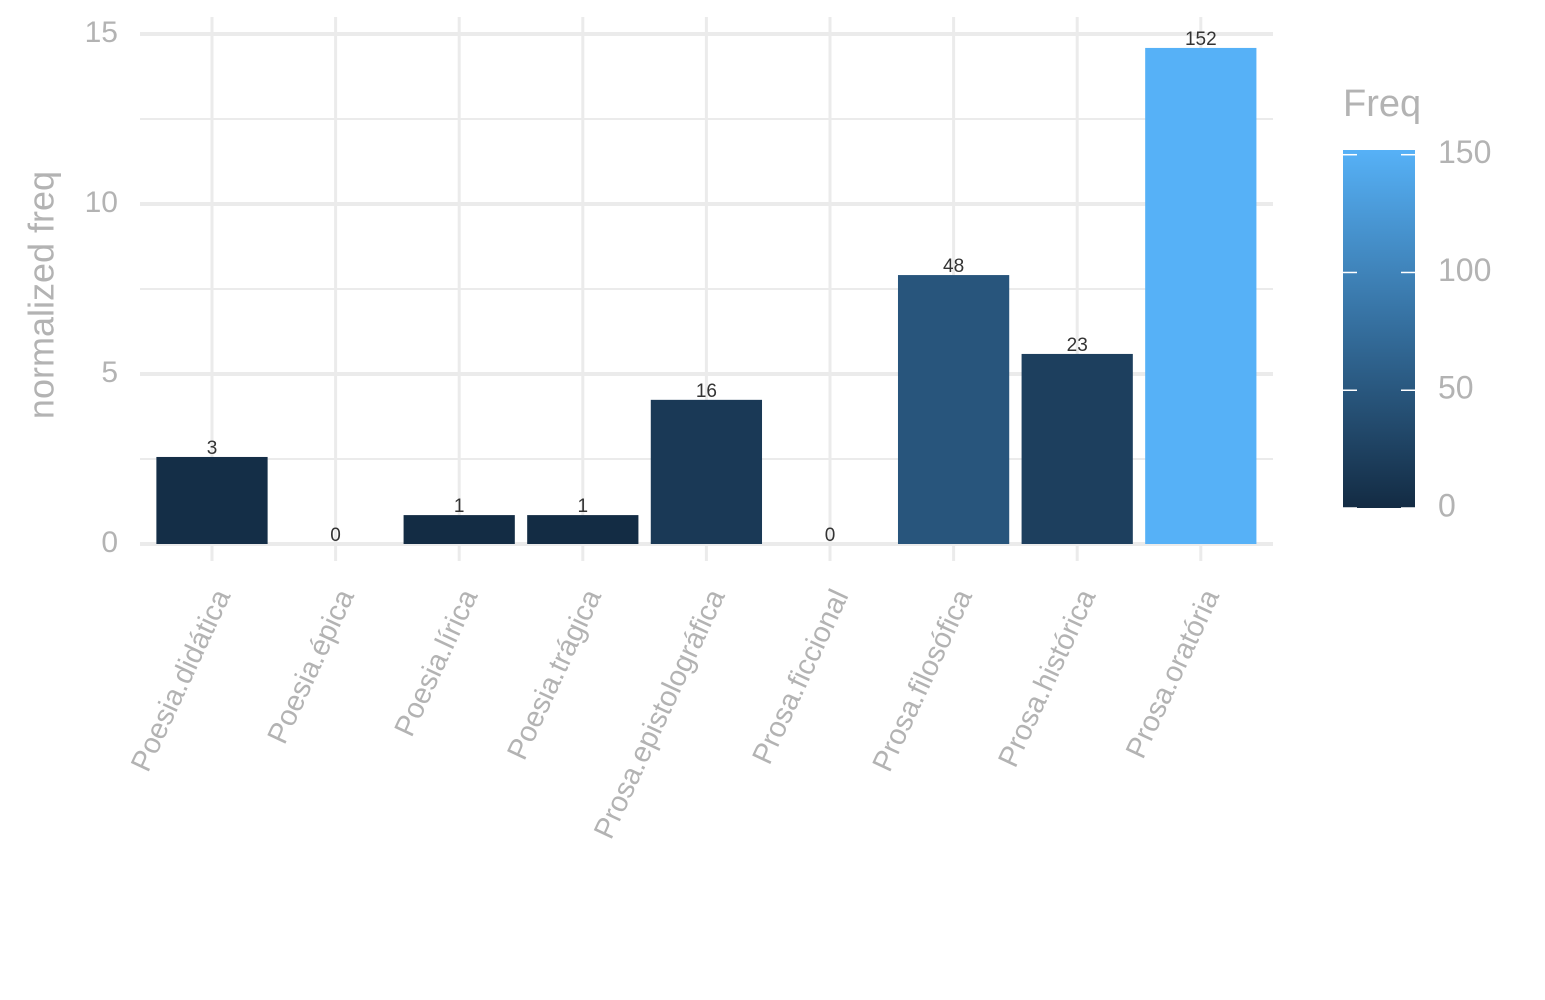 The height and width of the screenshot is (1000, 1545). I want to click on x-tick-label: Poesia.trágica, so click(554, 674).